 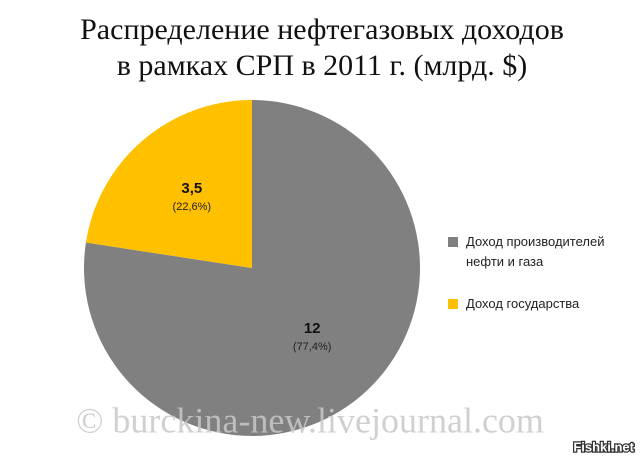 What do you see at coordinates (310, 420) in the screenshot?
I see `watermark: © burckina-new.livejournal.com` at bounding box center [310, 420].